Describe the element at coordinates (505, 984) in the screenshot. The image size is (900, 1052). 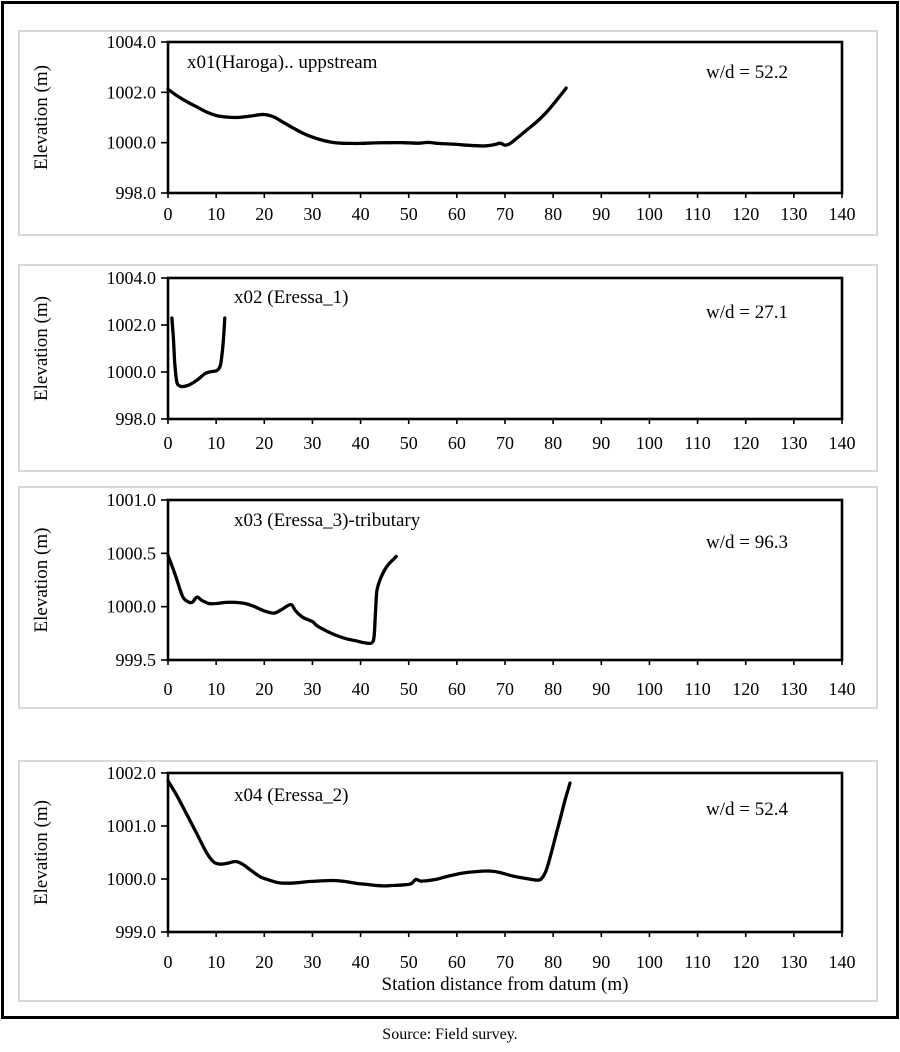
I see `x-axis-label: Station distance from datum (m)` at that location.